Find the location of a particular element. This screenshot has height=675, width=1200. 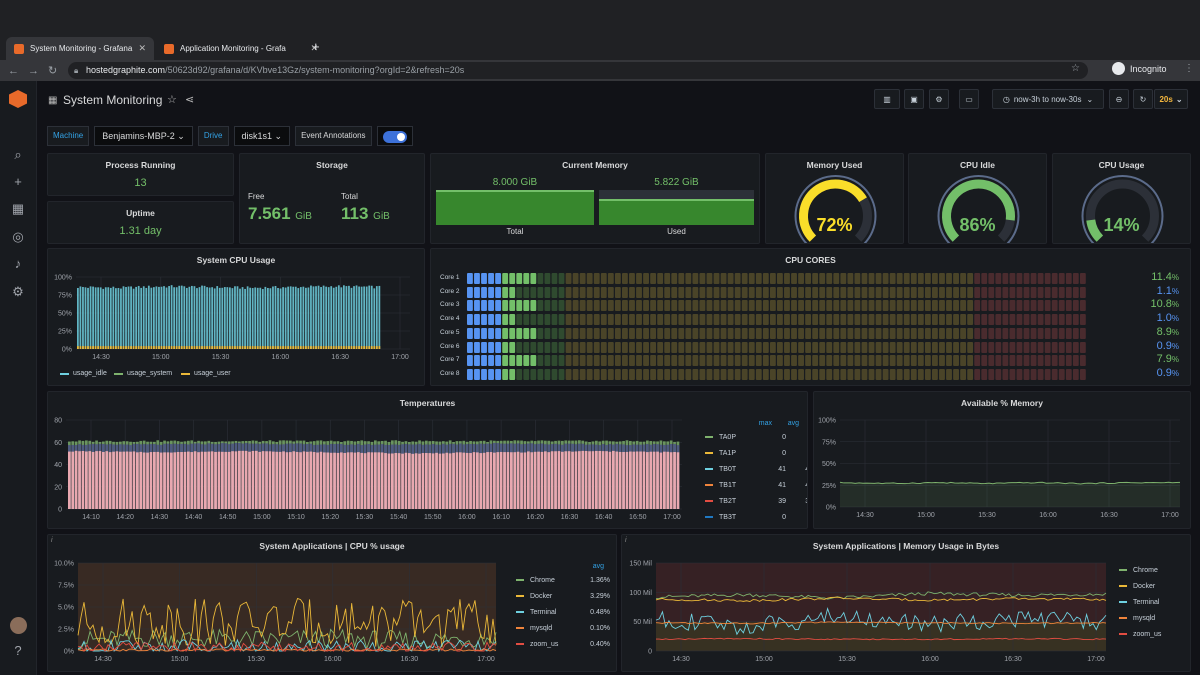

dashboard-settings-button: ⚙ is located at coordinates (939, 99).